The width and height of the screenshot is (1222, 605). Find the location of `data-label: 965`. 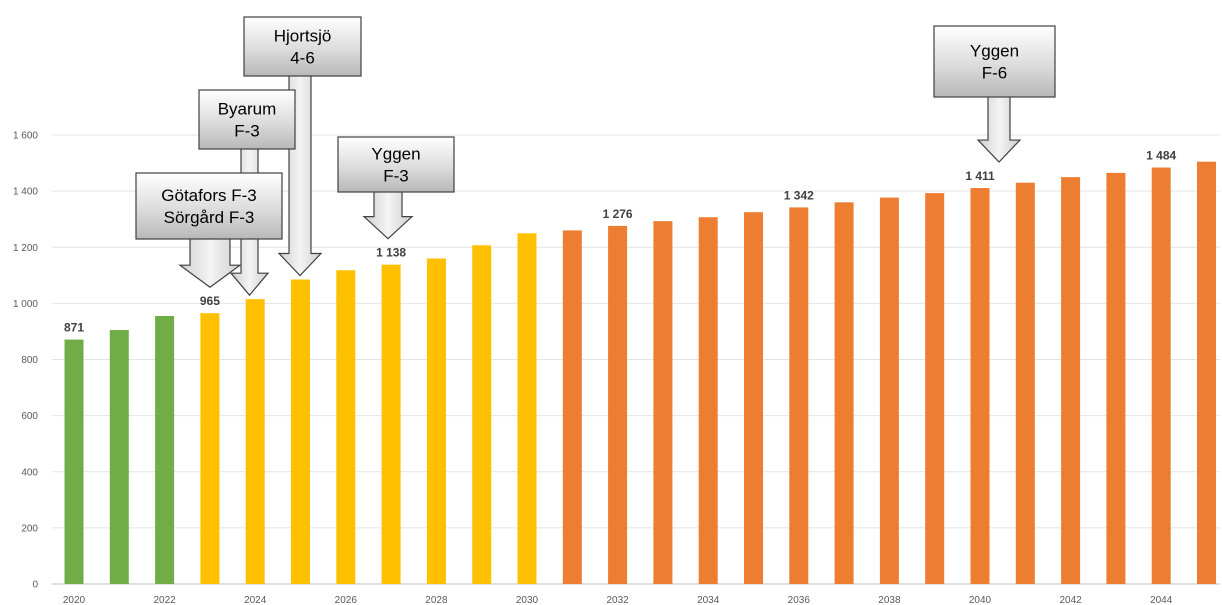

data-label: 965 is located at coordinates (210, 301).